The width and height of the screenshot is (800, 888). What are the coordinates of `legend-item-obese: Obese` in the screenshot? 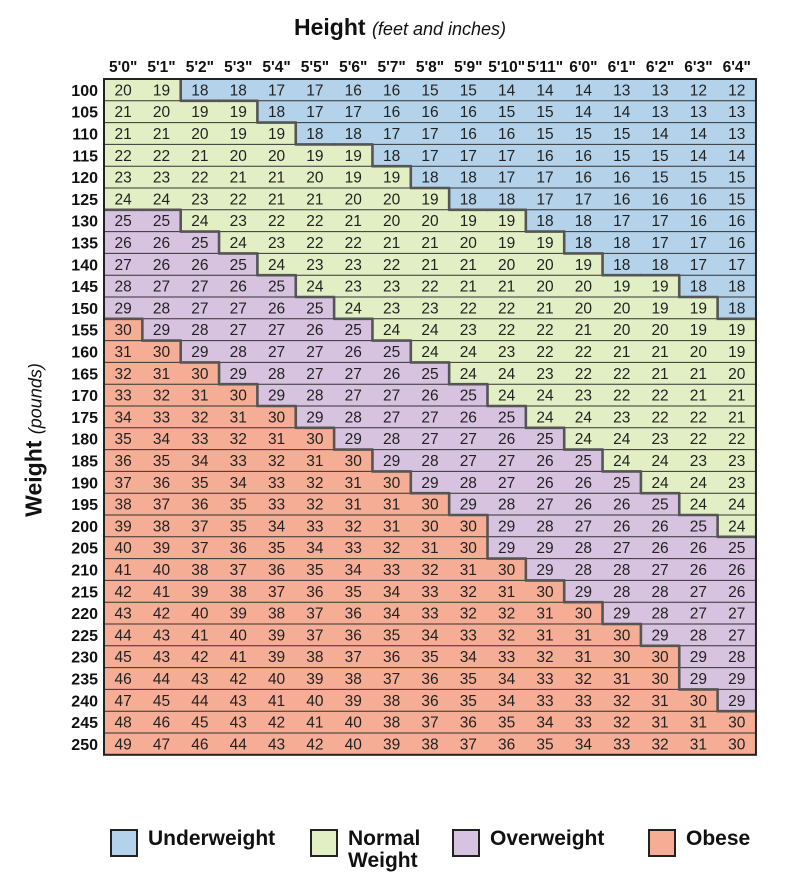 It's located at (699, 842).